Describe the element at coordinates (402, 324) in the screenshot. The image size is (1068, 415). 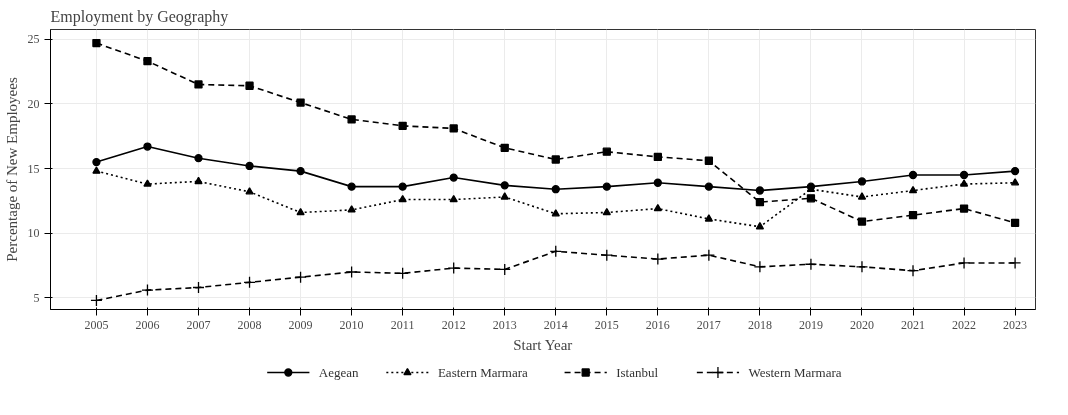
I see `x-tick-label: 2011` at that location.